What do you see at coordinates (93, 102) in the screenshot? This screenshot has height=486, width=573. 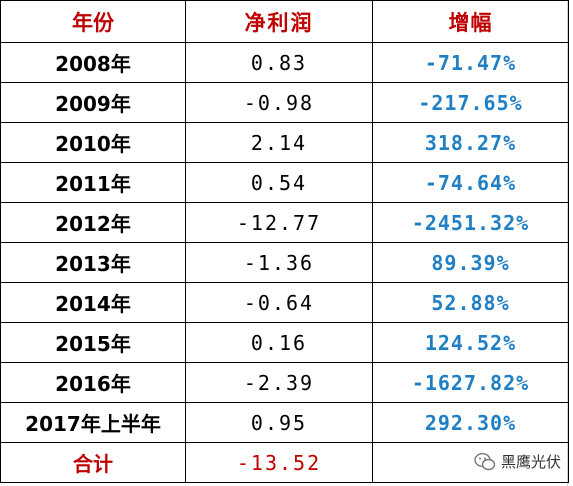 I see `year-cell: 2009年` at bounding box center [93, 102].